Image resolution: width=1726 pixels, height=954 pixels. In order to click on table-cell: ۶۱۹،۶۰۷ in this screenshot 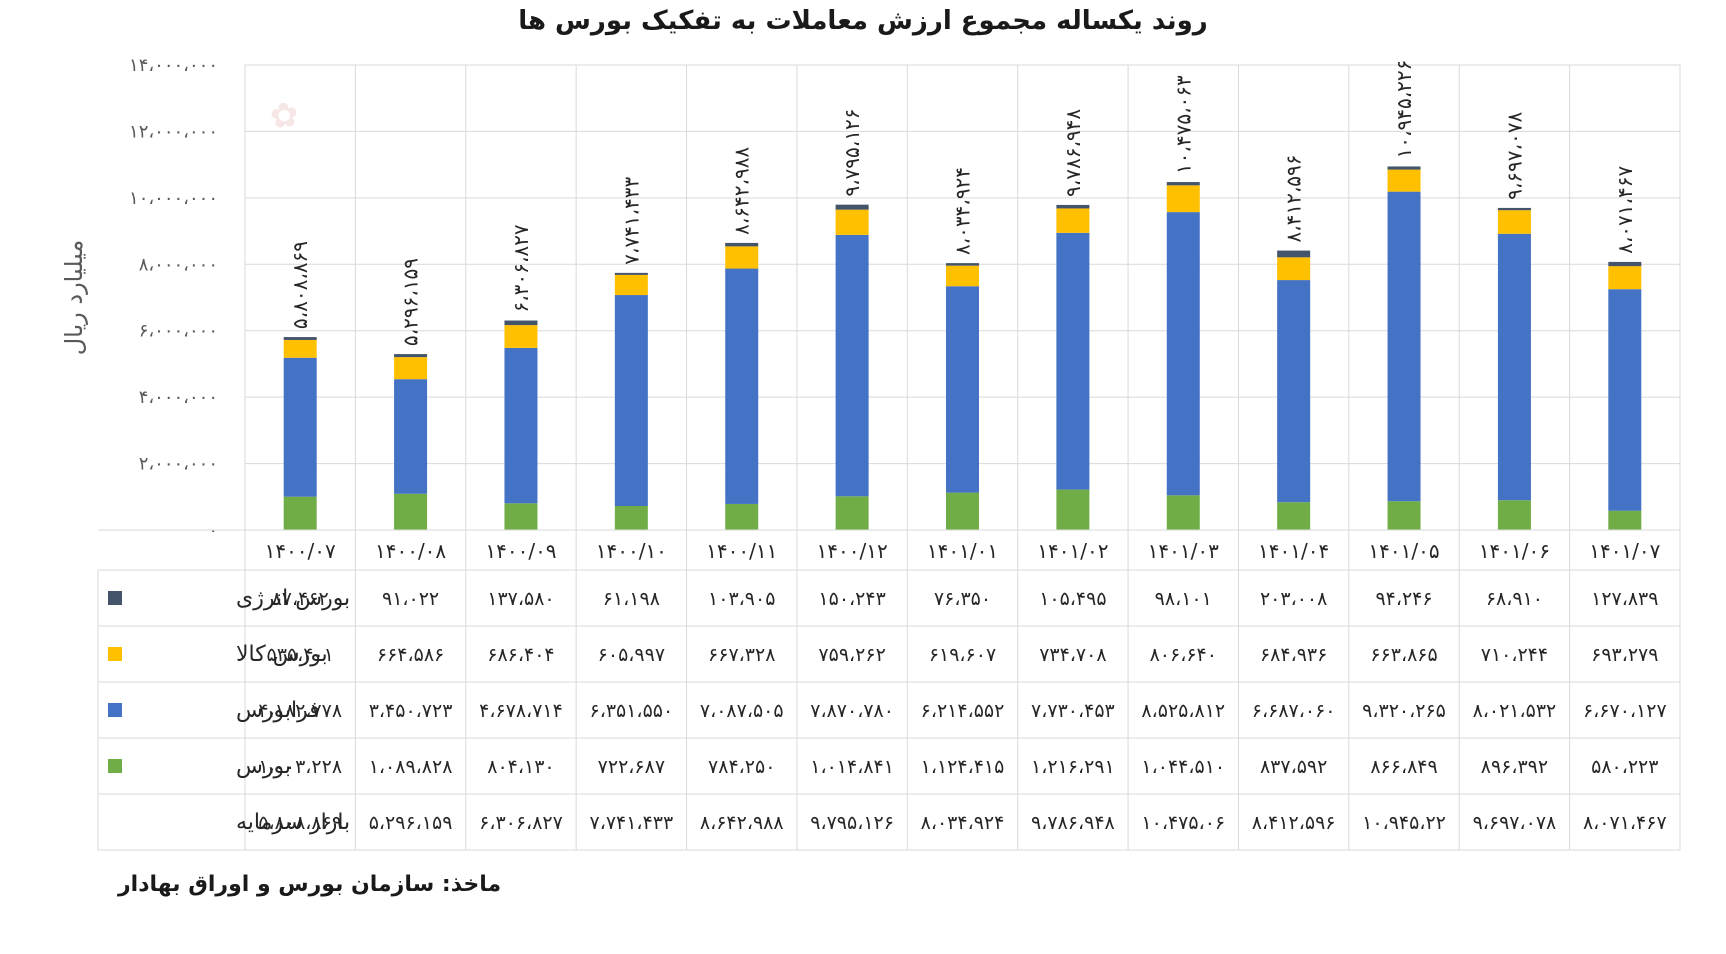, I will do `click(962, 655)`.